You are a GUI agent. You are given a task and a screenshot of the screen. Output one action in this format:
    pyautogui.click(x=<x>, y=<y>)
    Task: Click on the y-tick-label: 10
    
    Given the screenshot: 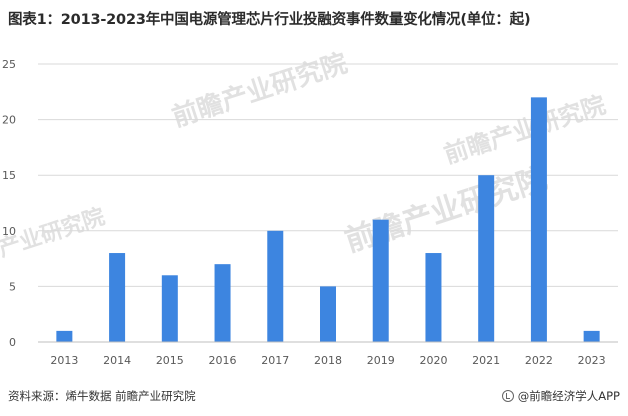 What is the action you would take?
    pyautogui.click(x=9, y=231)
    